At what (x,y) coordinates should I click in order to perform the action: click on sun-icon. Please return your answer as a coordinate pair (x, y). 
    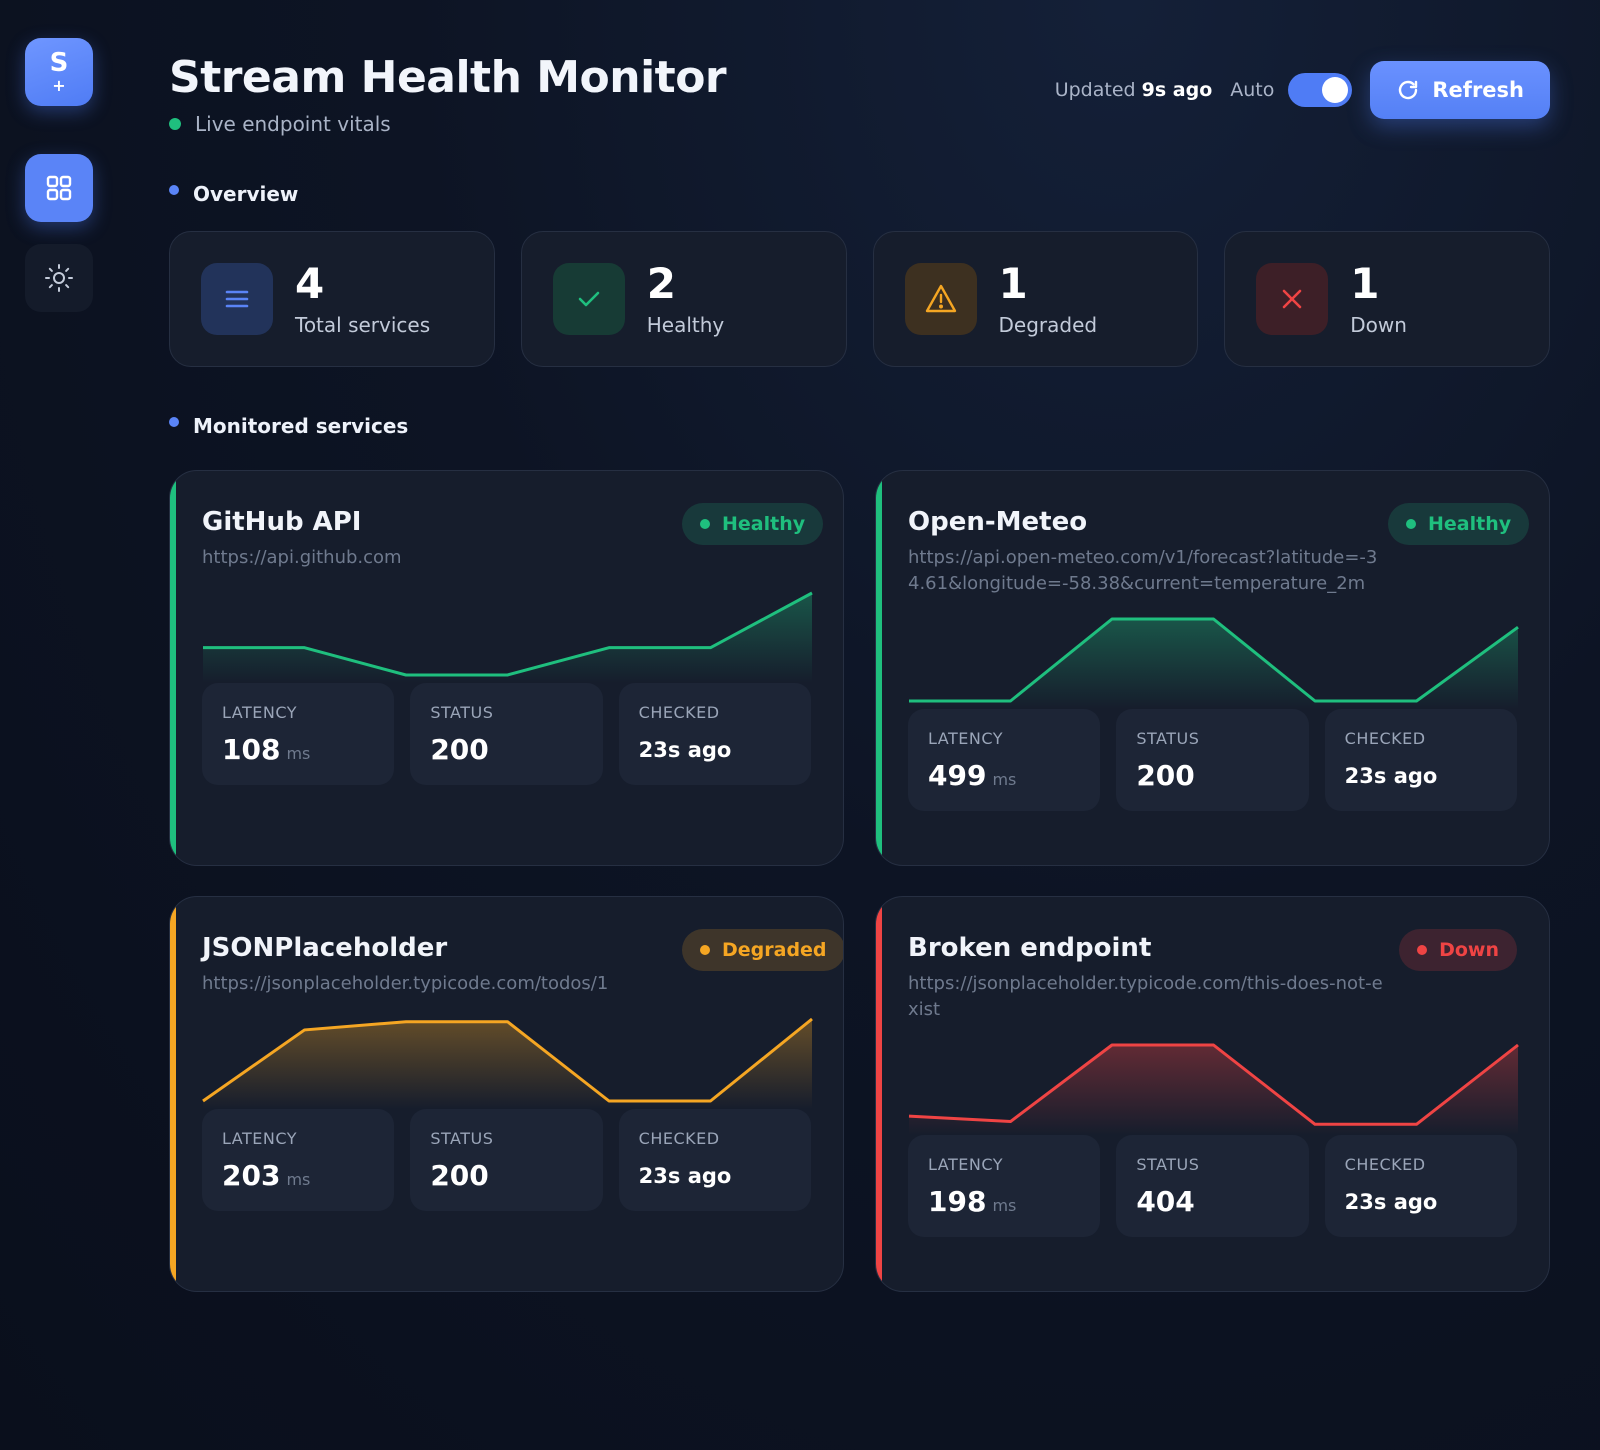
    Looking at the image, I should click on (59, 278).